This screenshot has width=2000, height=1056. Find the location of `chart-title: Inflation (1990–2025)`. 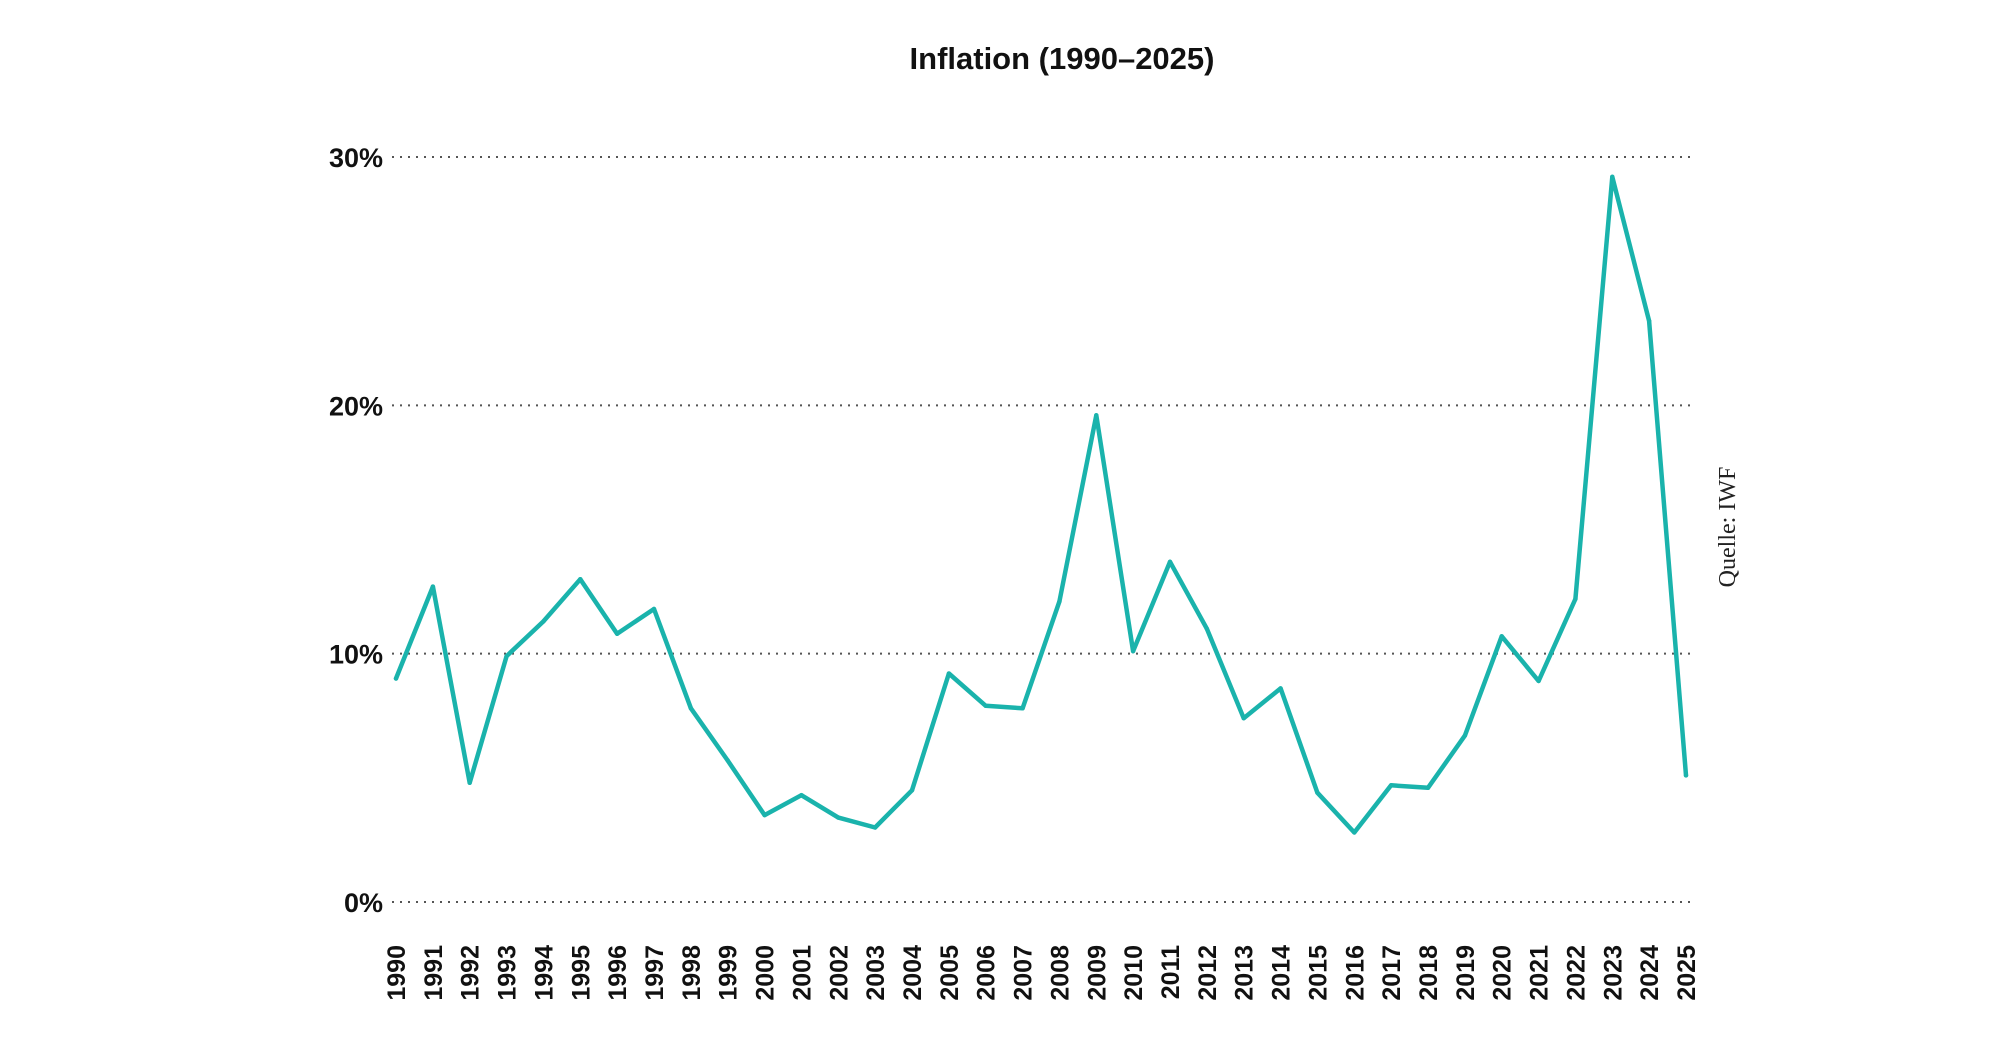

chart-title: Inflation (1990–2025) is located at coordinates (1062, 58).